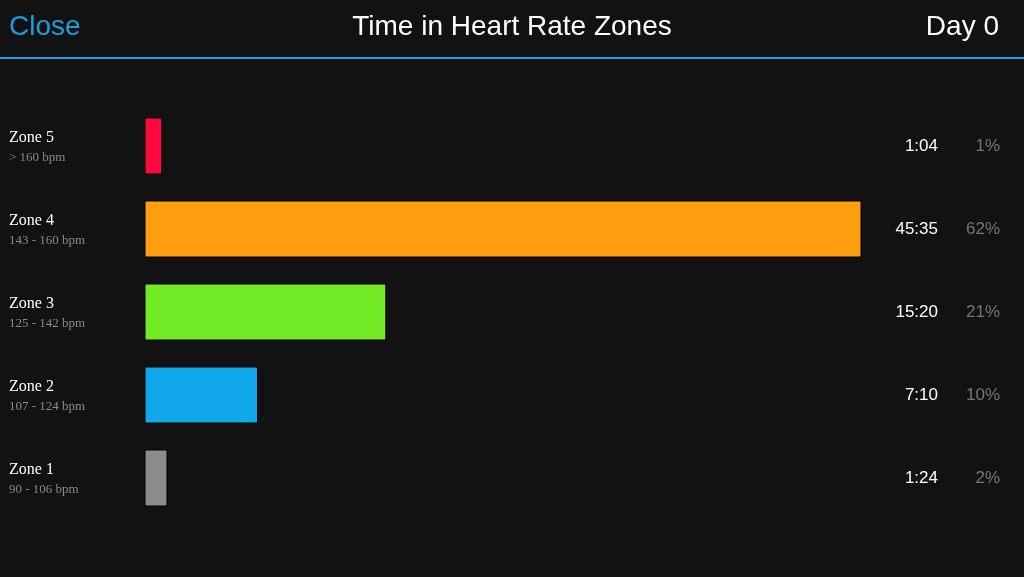  Describe the element at coordinates (37, 157) in the screenshot. I see `text: > 160 bpm` at that location.